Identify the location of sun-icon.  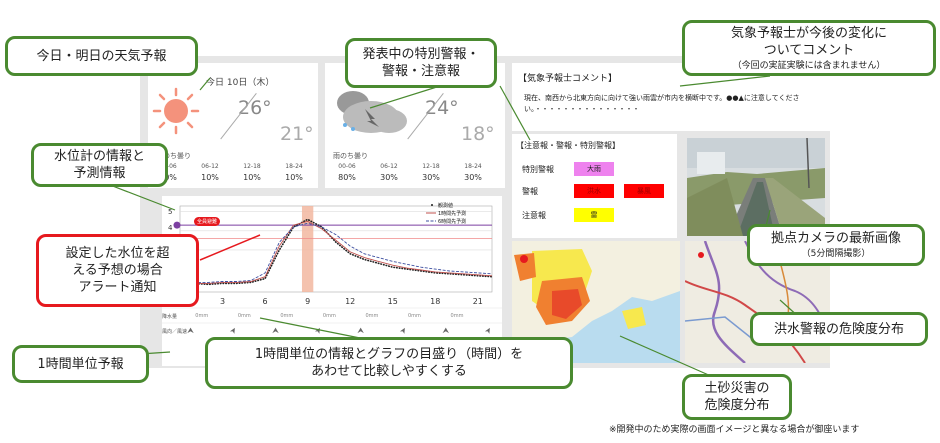
(176, 111).